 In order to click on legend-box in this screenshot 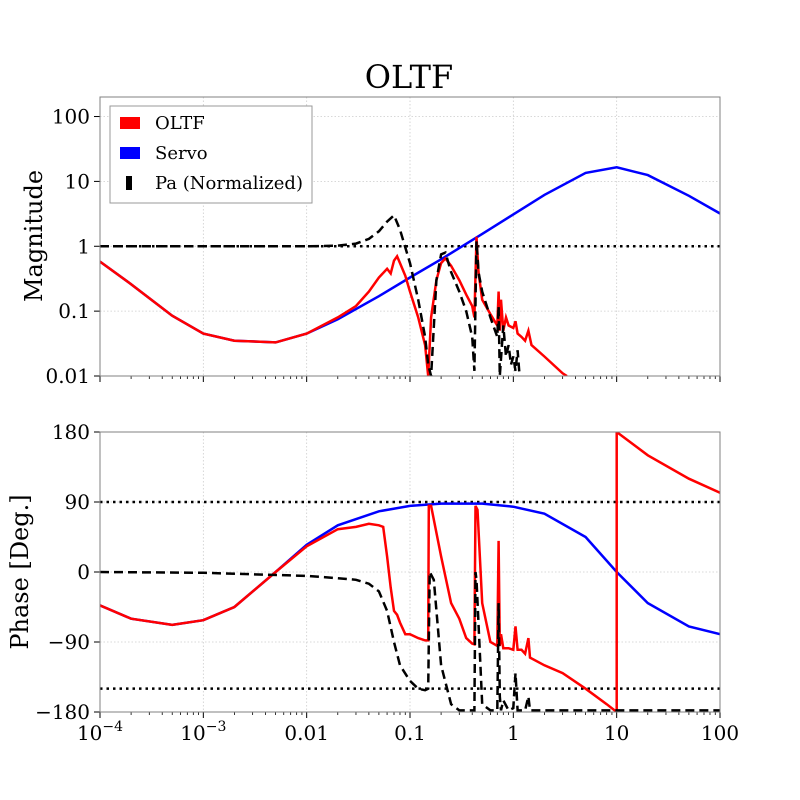, I will do `click(211, 154)`.